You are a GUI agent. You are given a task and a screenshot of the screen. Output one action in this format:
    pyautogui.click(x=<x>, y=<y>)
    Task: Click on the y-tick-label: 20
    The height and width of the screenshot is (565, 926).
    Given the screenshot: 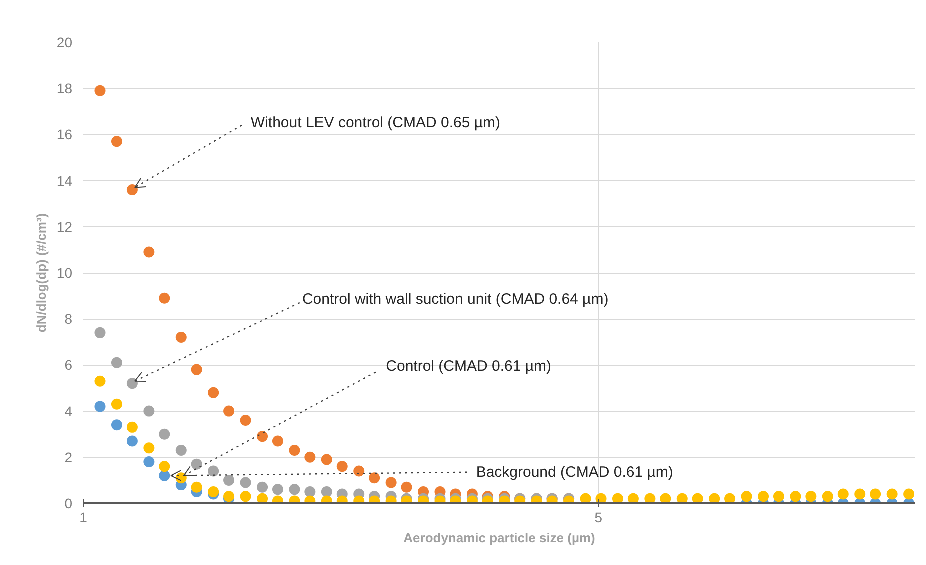 What is the action you would take?
    pyautogui.click(x=64, y=42)
    